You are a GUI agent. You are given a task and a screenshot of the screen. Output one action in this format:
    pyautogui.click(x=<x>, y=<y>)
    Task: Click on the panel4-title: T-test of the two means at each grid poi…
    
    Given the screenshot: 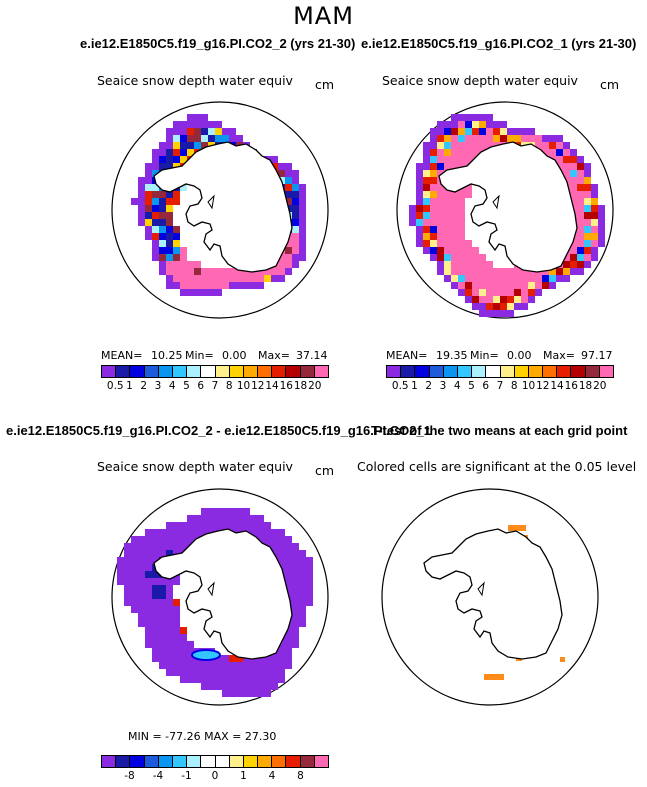 What is the action you would take?
    pyautogui.click(x=499, y=430)
    